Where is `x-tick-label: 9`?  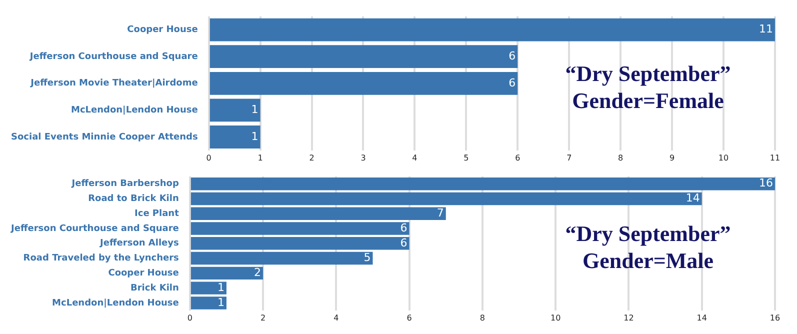 x-tick-label: 9 is located at coordinates (672, 157).